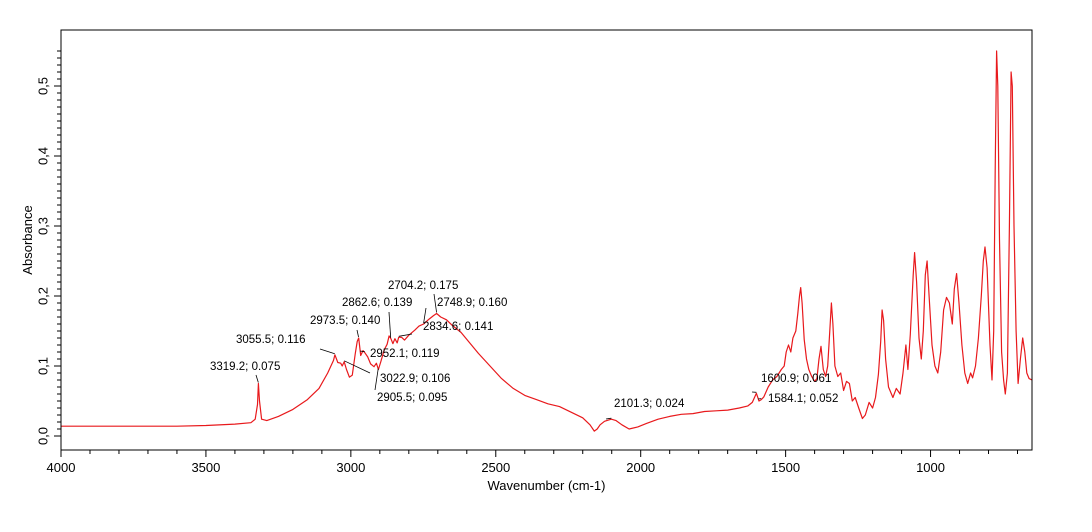 This screenshot has height=532, width=1092. I want to click on x-axis-title: Wavenumber (cm-1), so click(547, 485).